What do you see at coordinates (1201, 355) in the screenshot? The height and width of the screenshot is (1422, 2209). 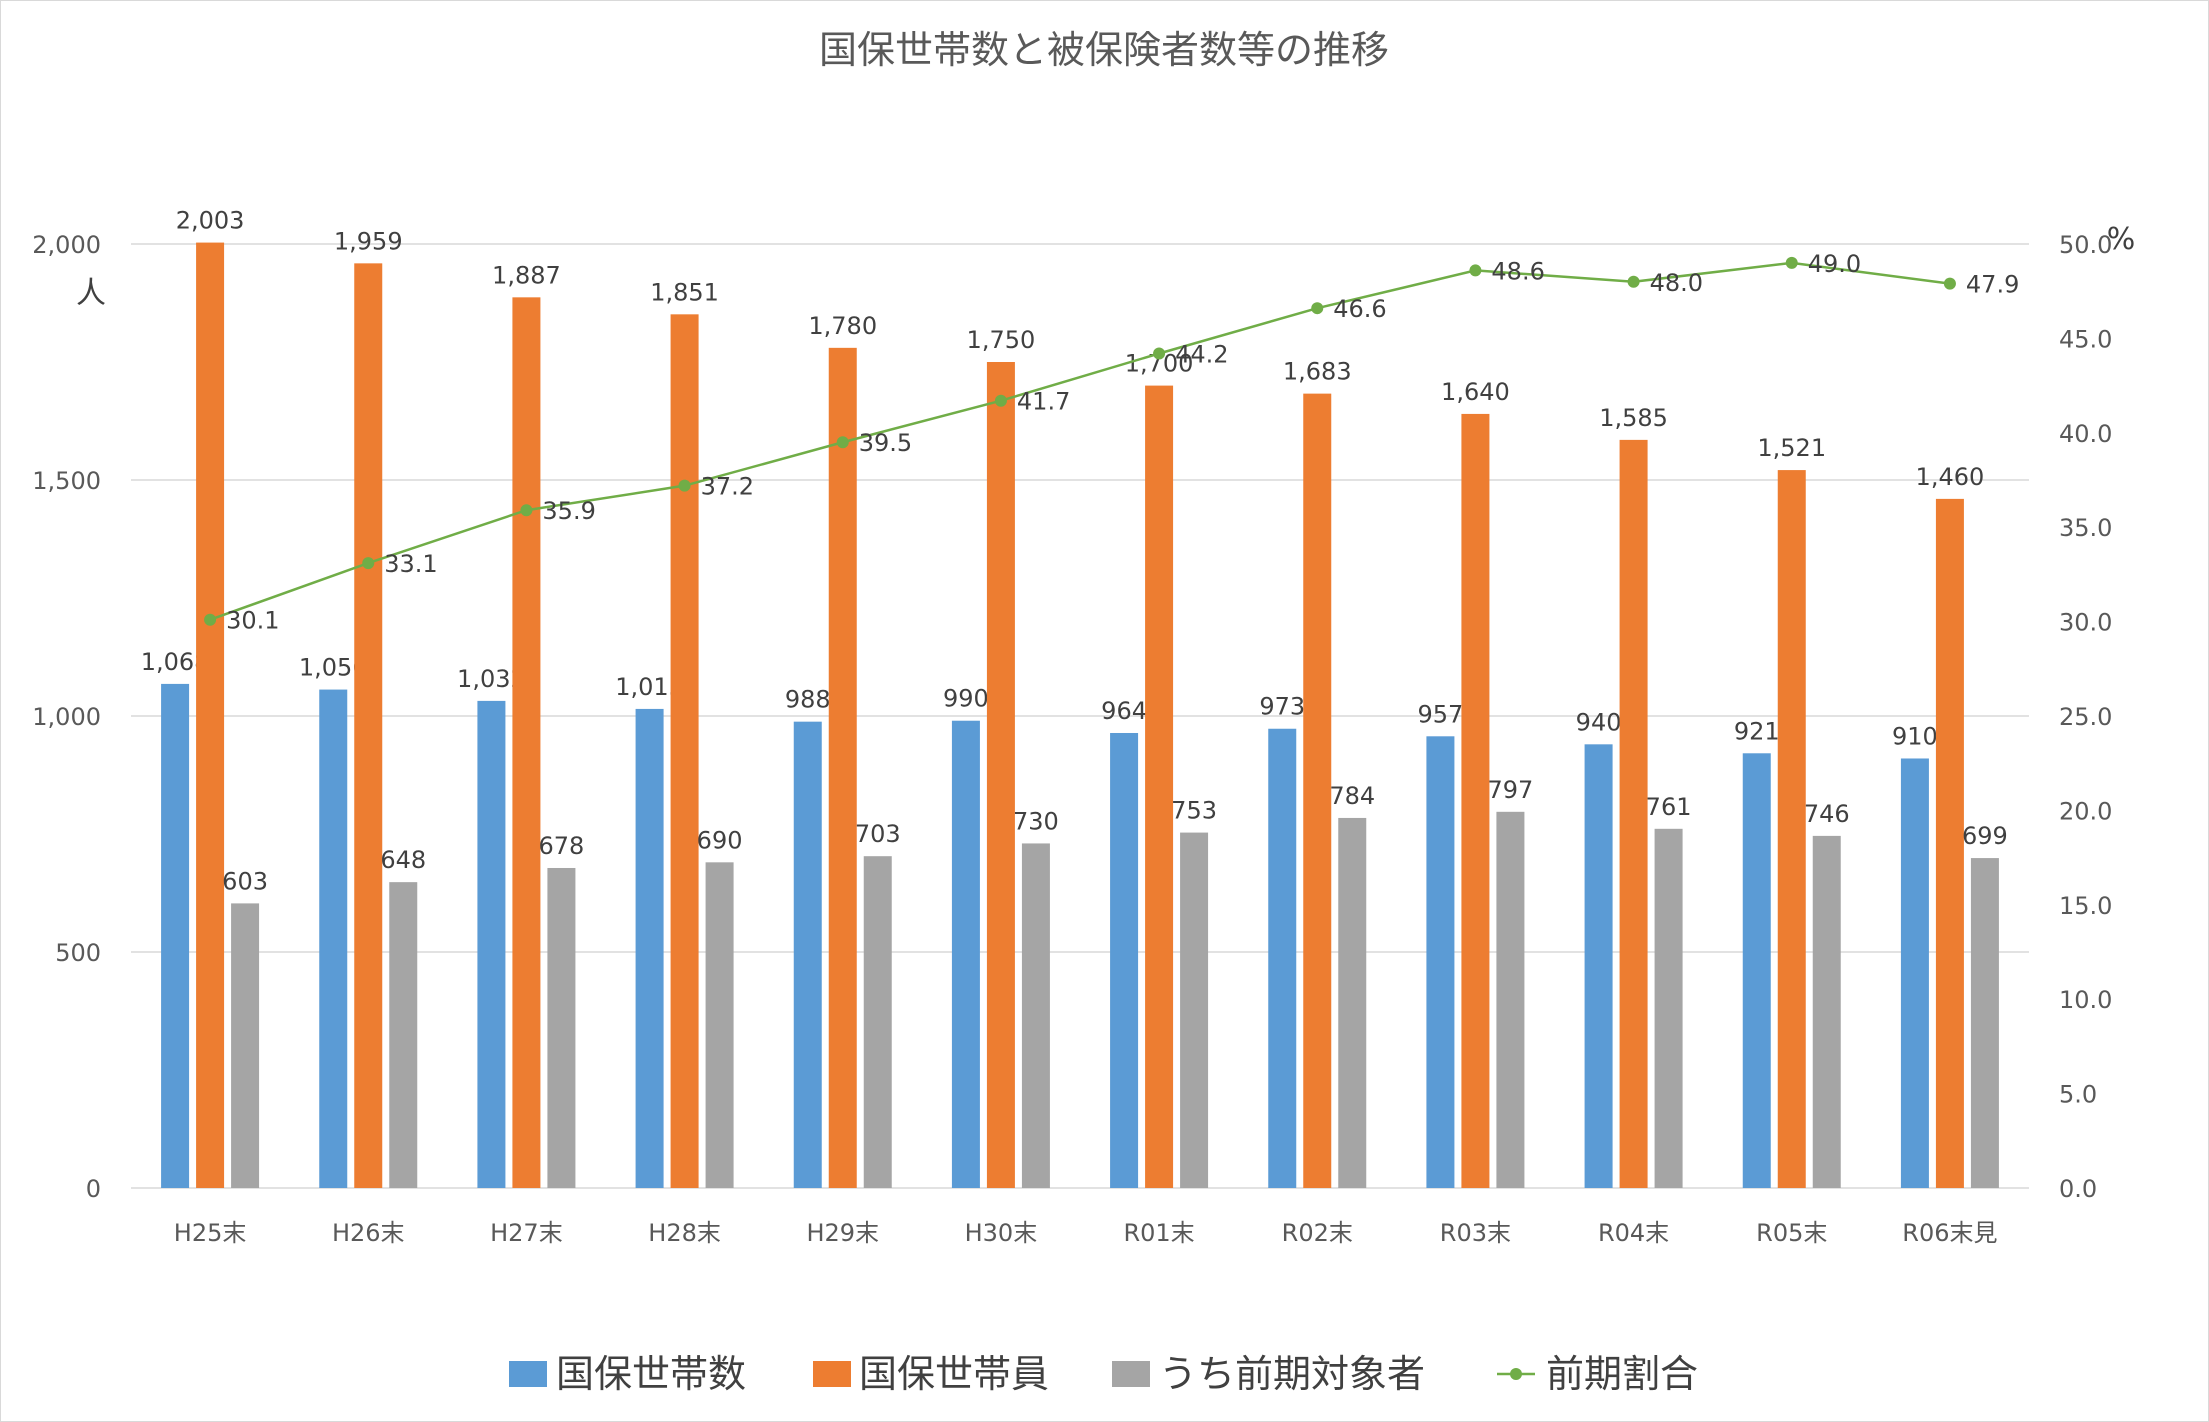 I see `line-data-label: 44.2` at bounding box center [1201, 355].